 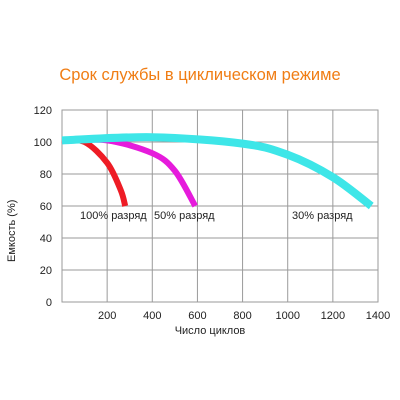 What do you see at coordinates (333, 316) in the screenshot?
I see `x-tick-label: 1200` at bounding box center [333, 316].